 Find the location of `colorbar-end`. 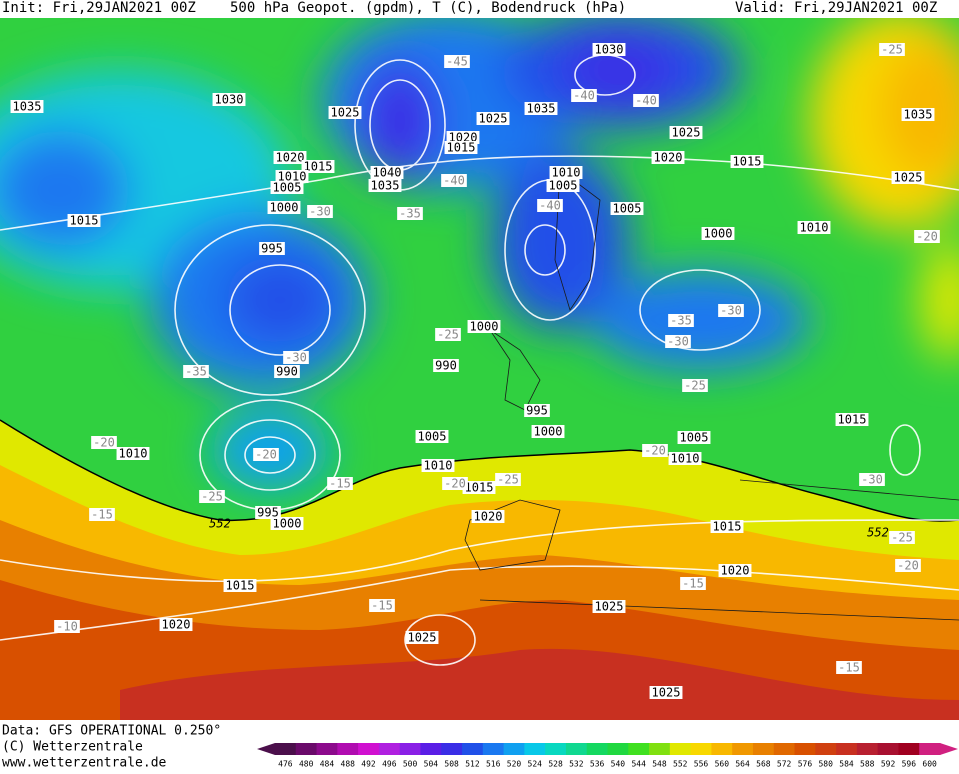

colorbar-end is located at coordinates (949, 749).